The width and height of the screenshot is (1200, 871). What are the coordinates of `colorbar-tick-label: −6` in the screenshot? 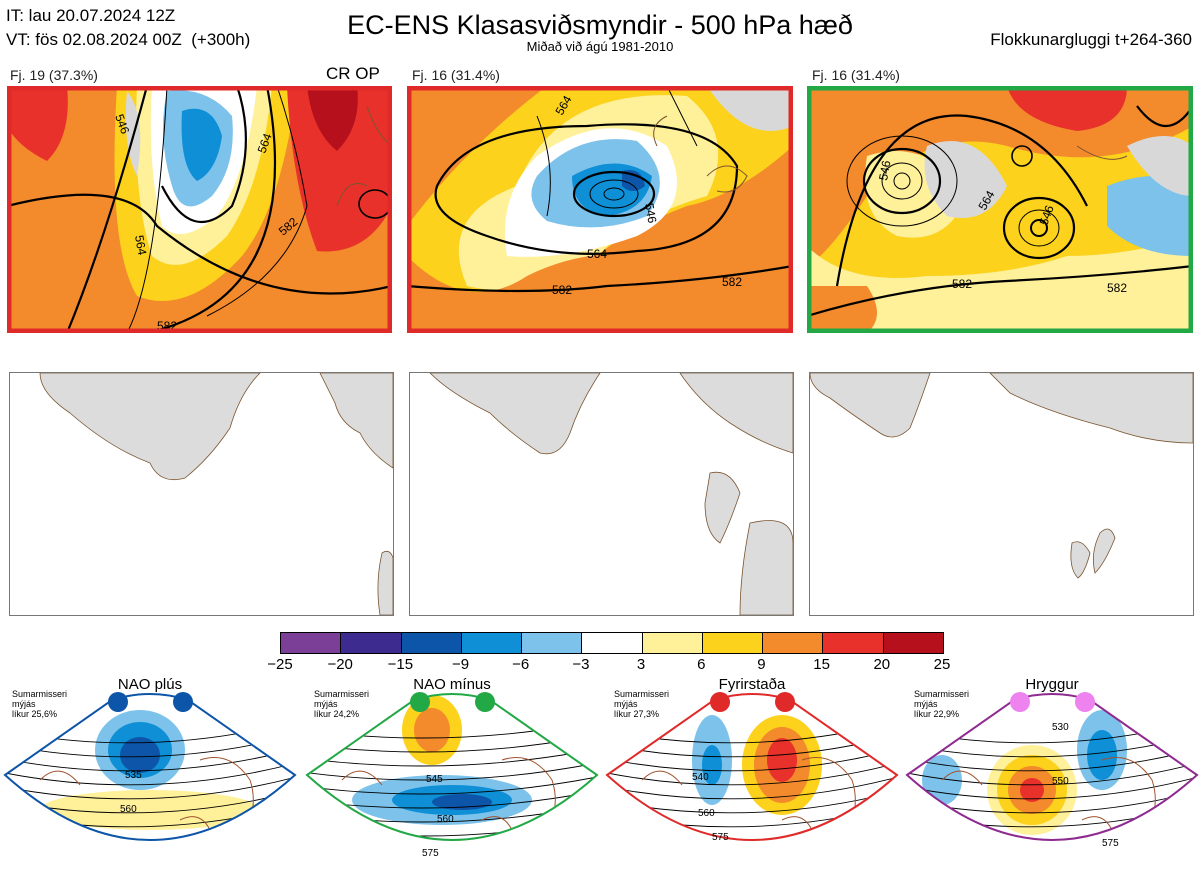 It's located at (521, 664).